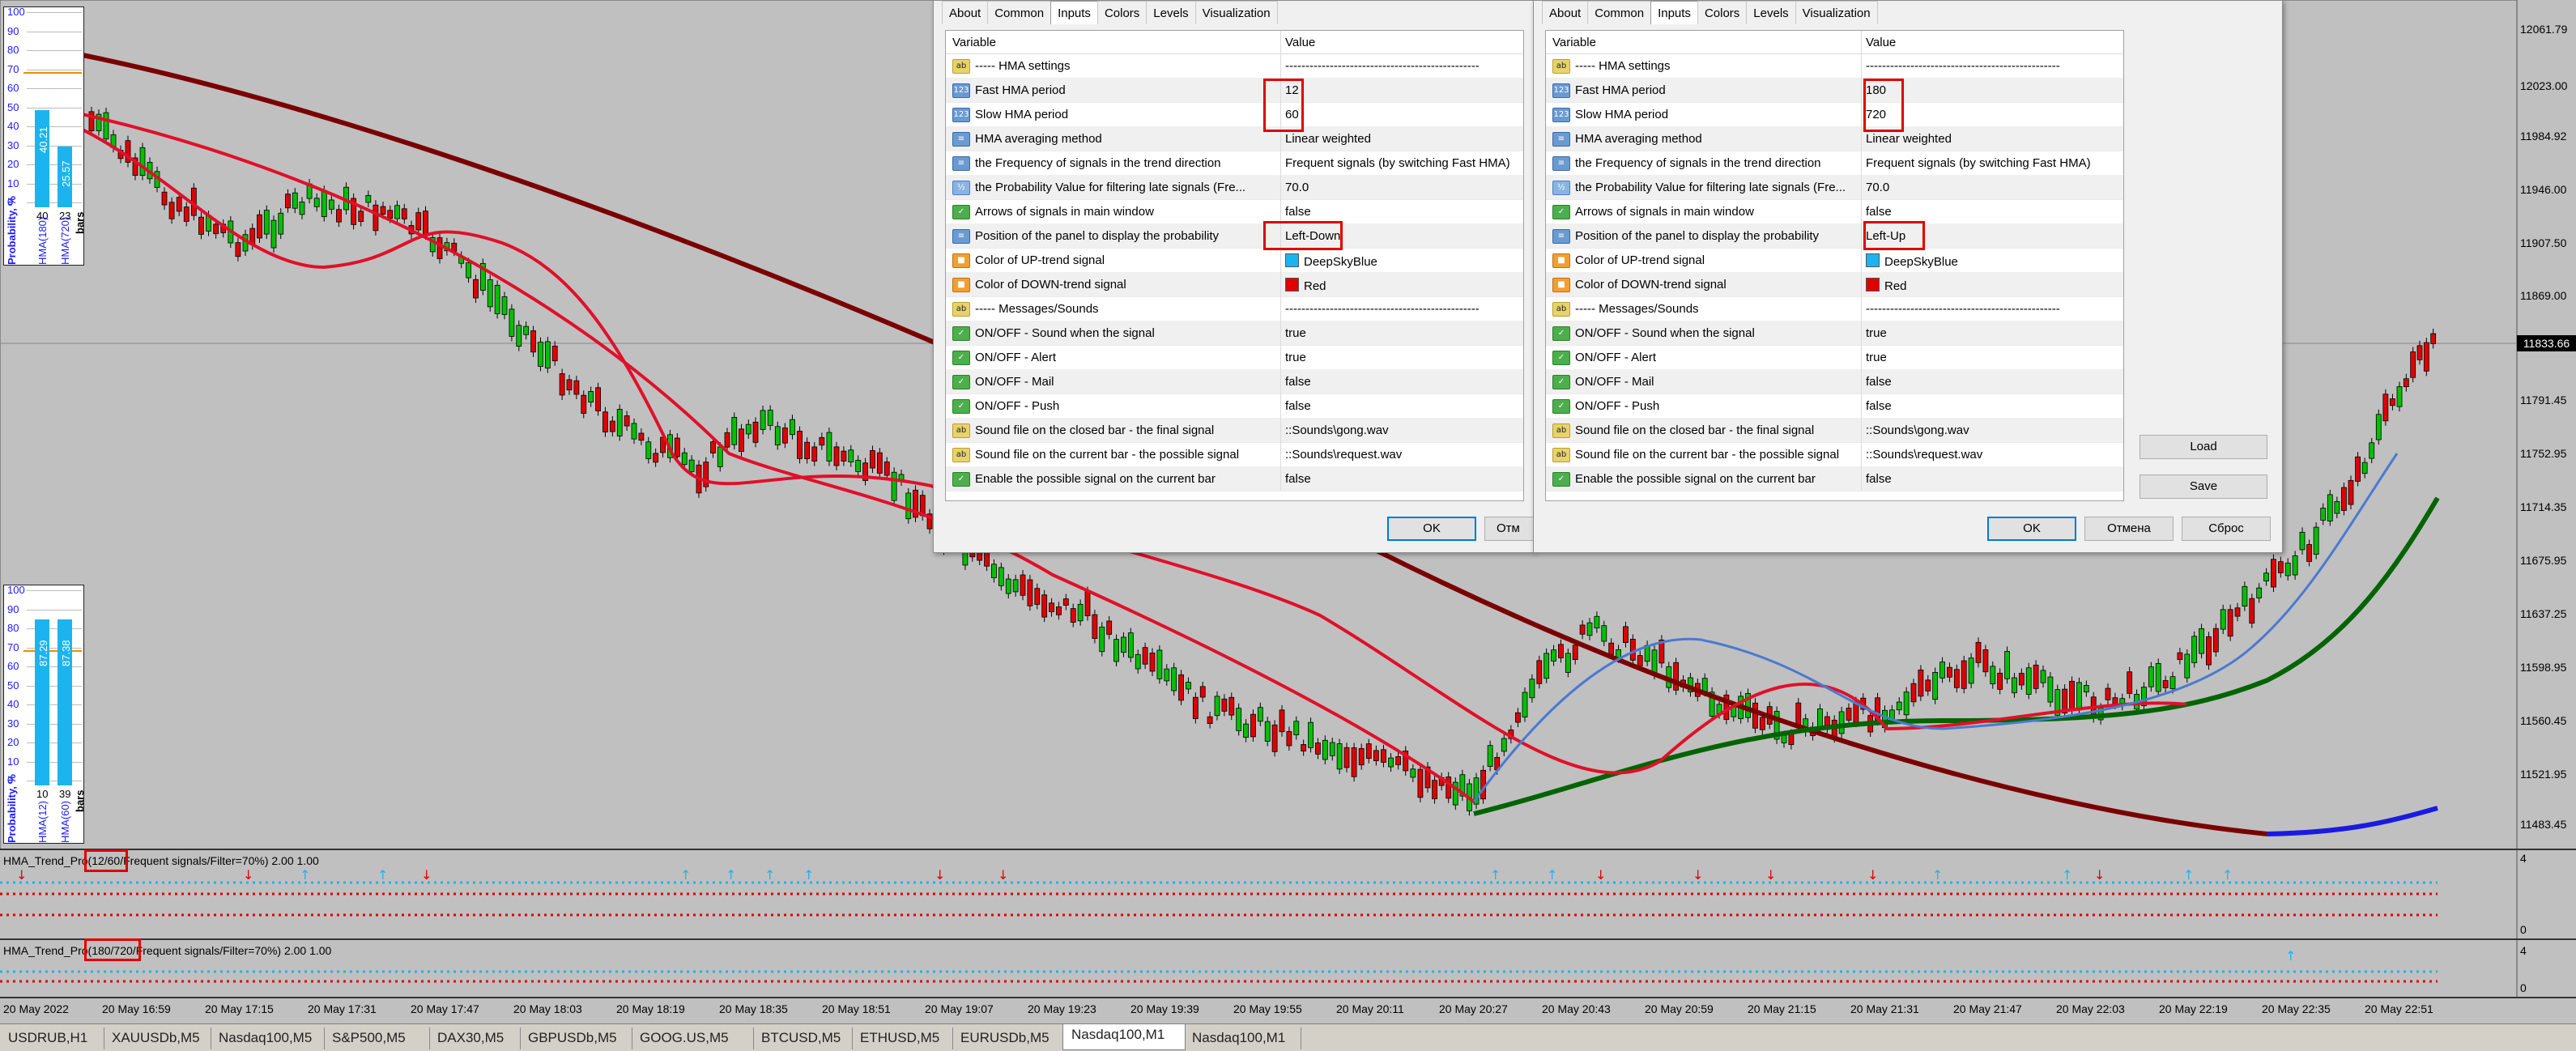 This screenshot has height=1051, width=2576. I want to click on load-button: Load, so click(2203, 447).